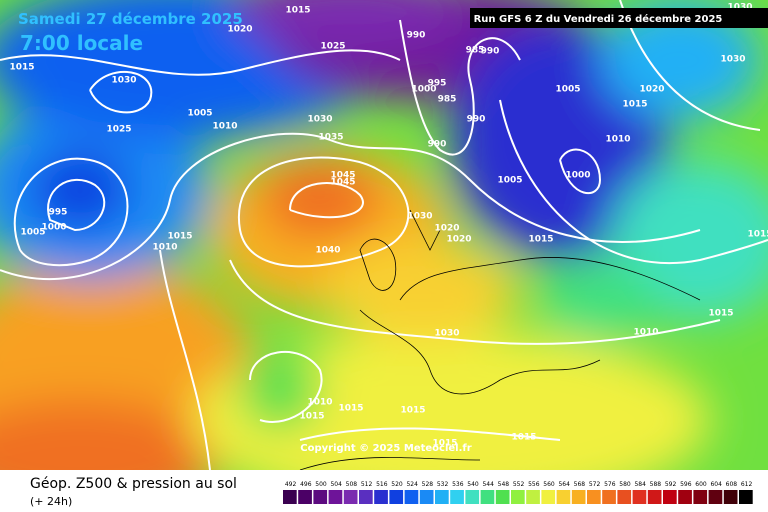 This screenshot has width=768, height=512. Describe the element at coordinates (382, 484) in the screenshot. I see `colorbar-label: 516` at that location.